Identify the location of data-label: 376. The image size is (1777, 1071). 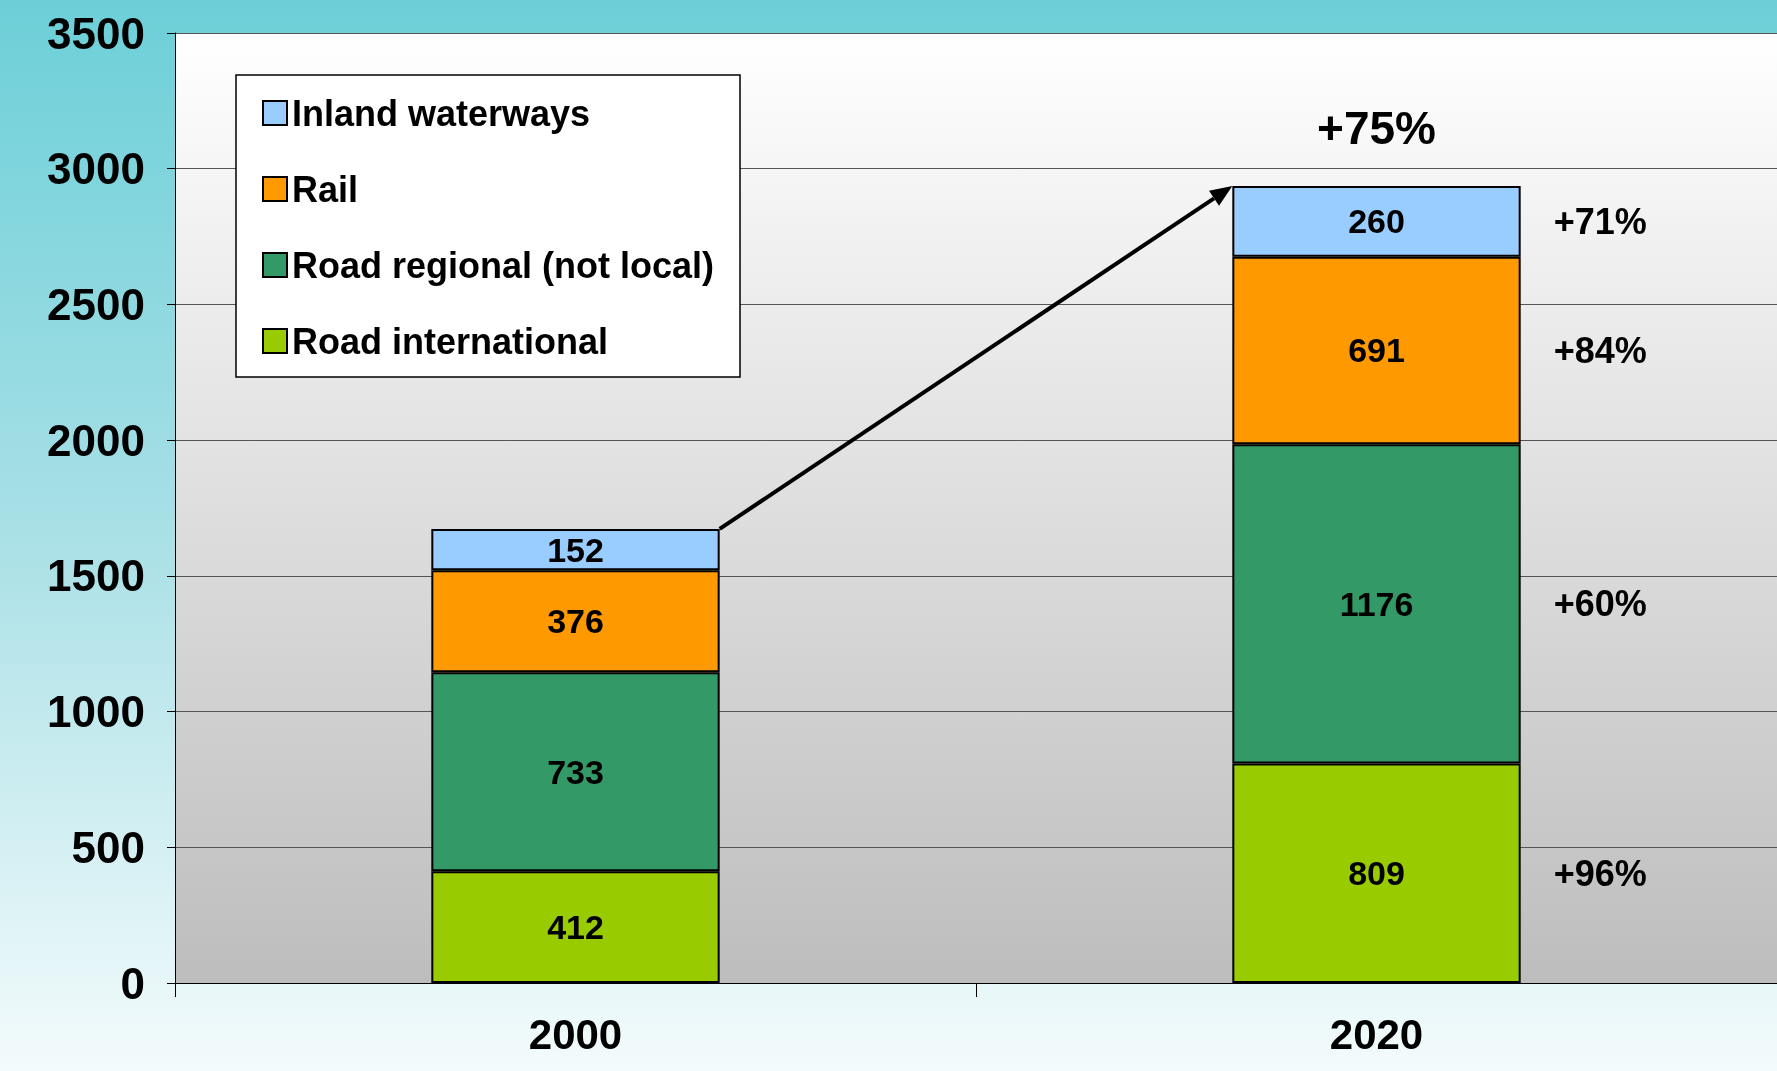
(575, 621).